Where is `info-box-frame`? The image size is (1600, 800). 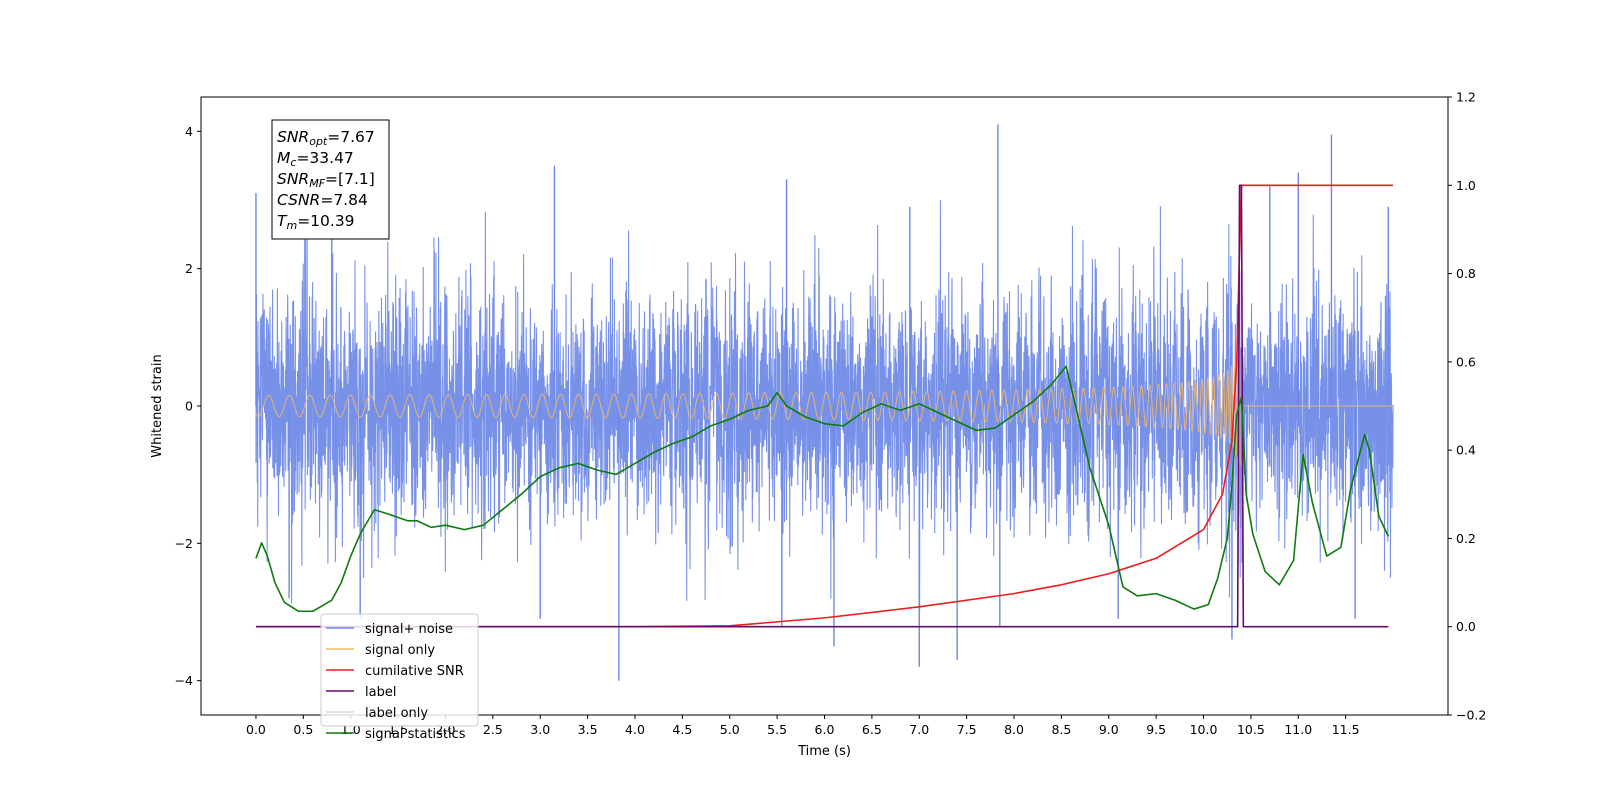 info-box-frame is located at coordinates (330, 179).